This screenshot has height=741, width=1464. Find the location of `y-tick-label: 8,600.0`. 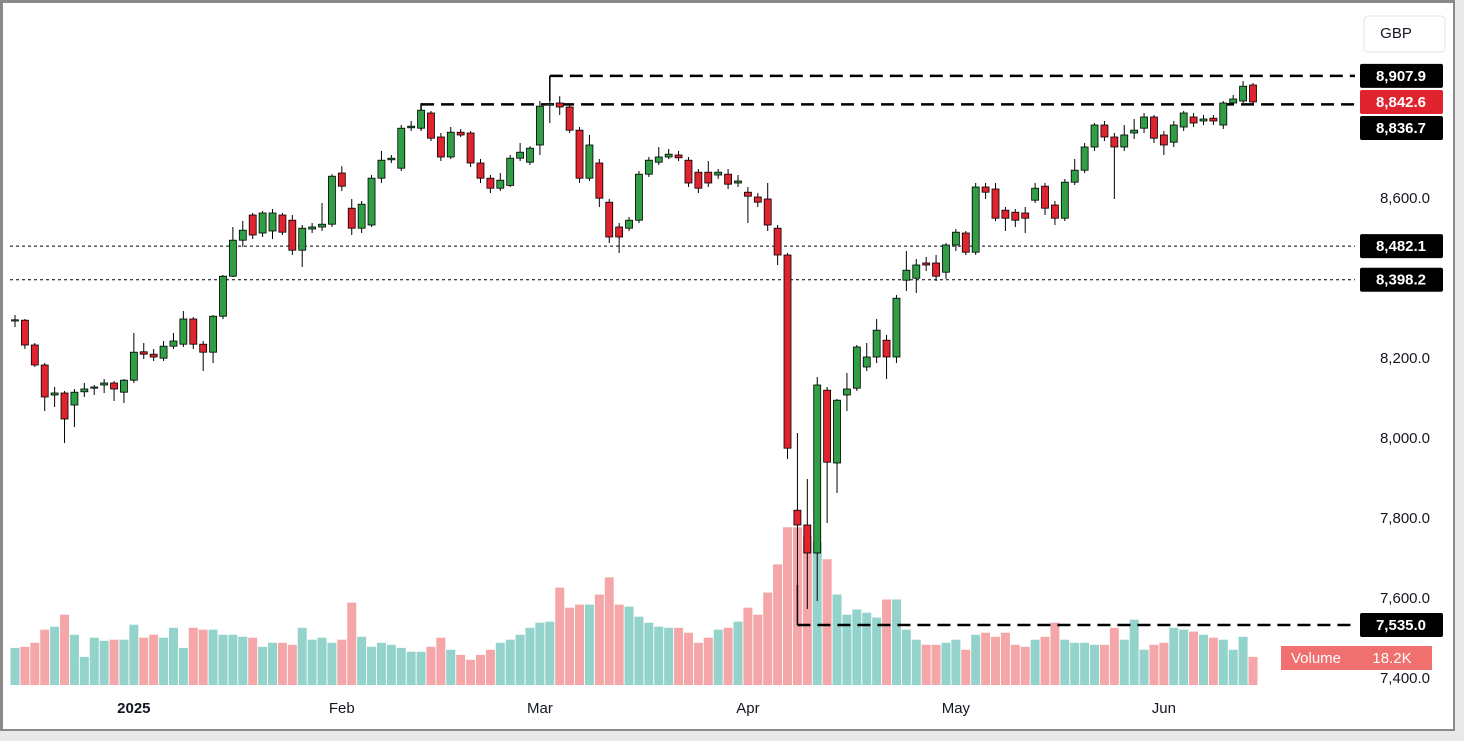

y-tick-label: 8,600.0 is located at coordinates (1405, 198).